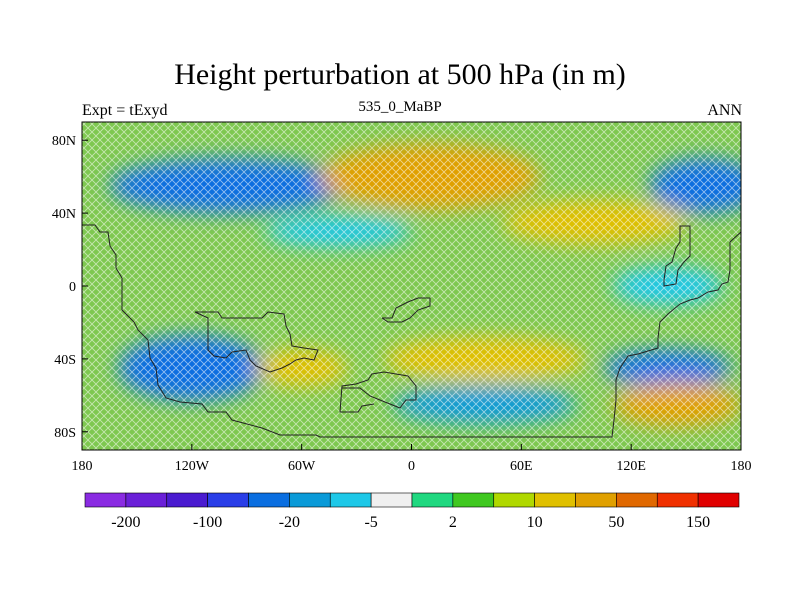 Image resolution: width=800 pixels, height=600 pixels. I want to click on coastline-africa-tip, so click(406, 310).